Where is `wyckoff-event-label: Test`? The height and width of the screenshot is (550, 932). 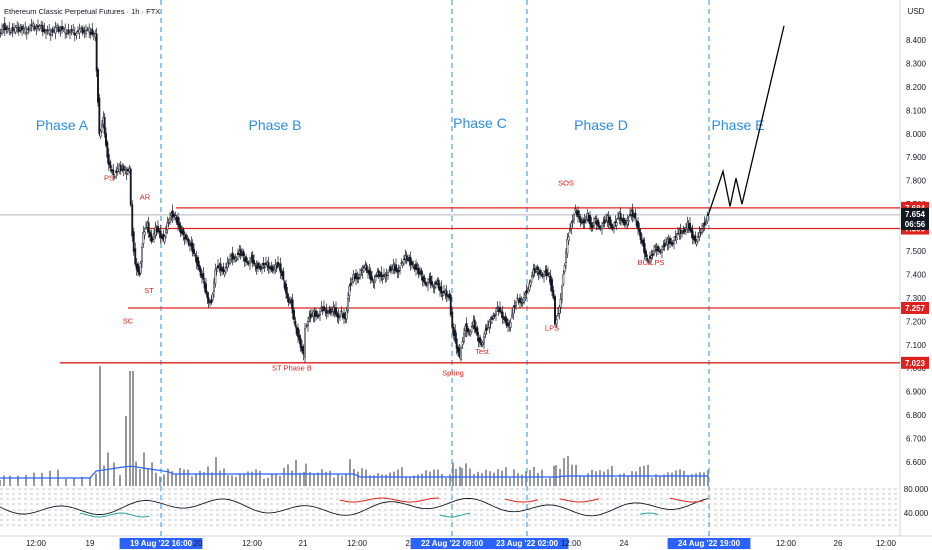
wyckoff-event-label: Test is located at coordinates (482, 351).